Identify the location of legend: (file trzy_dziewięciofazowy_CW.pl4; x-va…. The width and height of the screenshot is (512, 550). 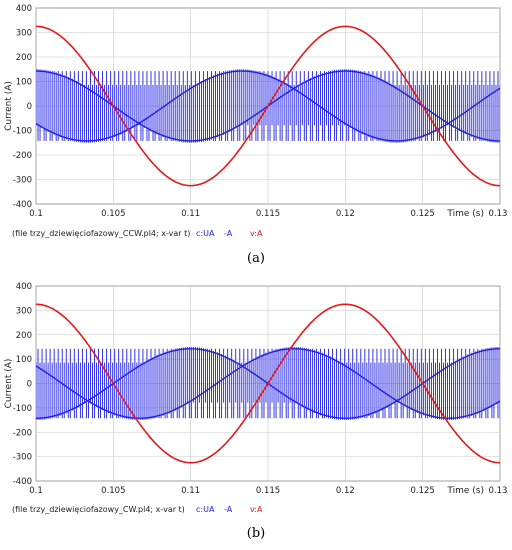
(137, 509).